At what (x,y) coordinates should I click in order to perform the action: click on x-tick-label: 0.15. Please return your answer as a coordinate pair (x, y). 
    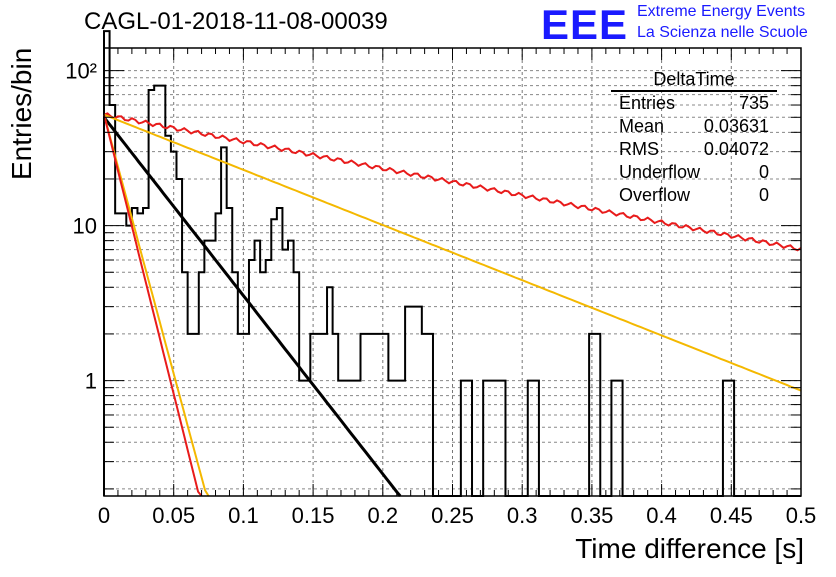
    Looking at the image, I should click on (313, 515).